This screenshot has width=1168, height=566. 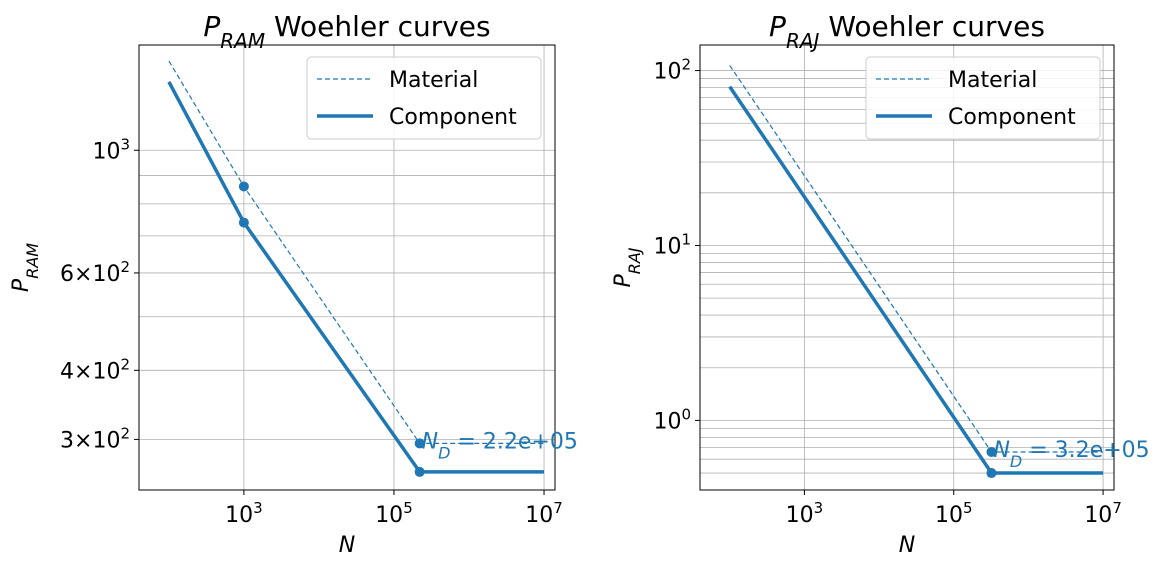 What do you see at coordinates (627, 267) in the screenshot?
I see `y-axis-label: PRAJ` at bounding box center [627, 267].